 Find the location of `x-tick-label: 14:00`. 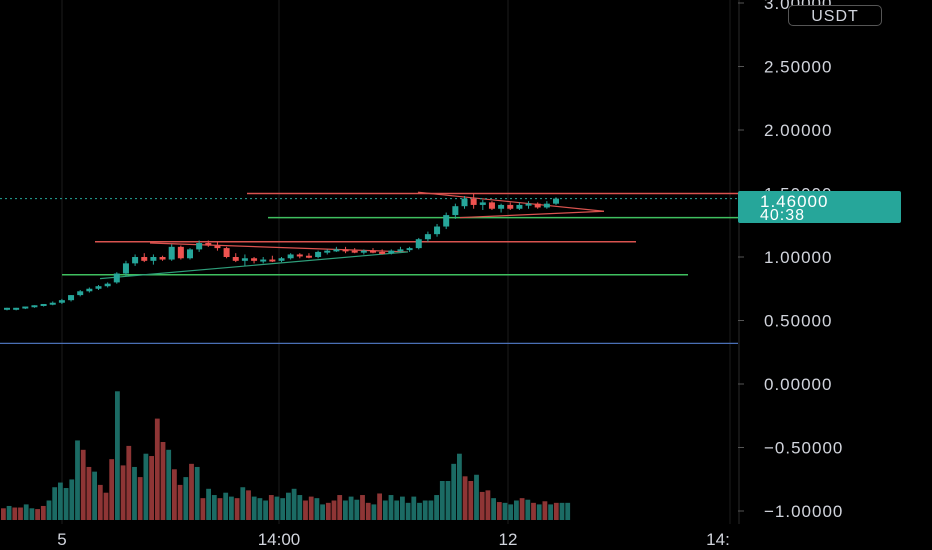

x-tick-label: 14:00 is located at coordinates (279, 539).